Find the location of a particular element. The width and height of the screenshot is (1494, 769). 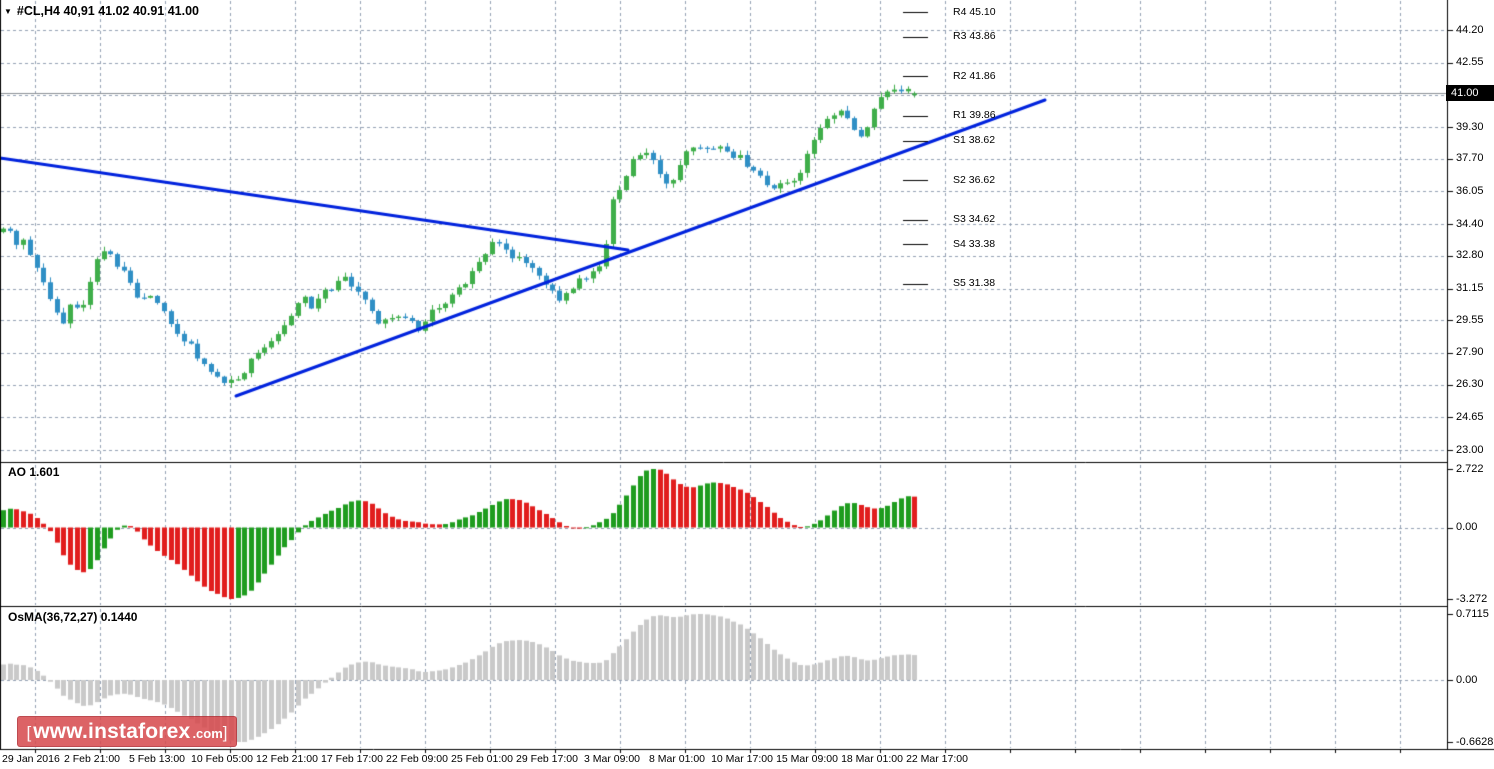

watermark-bracket-close: ] is located at coordinates (225, 732).